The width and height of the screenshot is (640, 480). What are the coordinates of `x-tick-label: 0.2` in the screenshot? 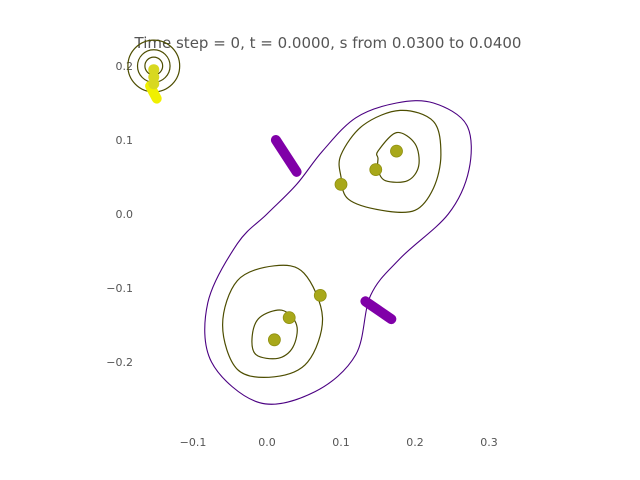 It's located at (415, 442).